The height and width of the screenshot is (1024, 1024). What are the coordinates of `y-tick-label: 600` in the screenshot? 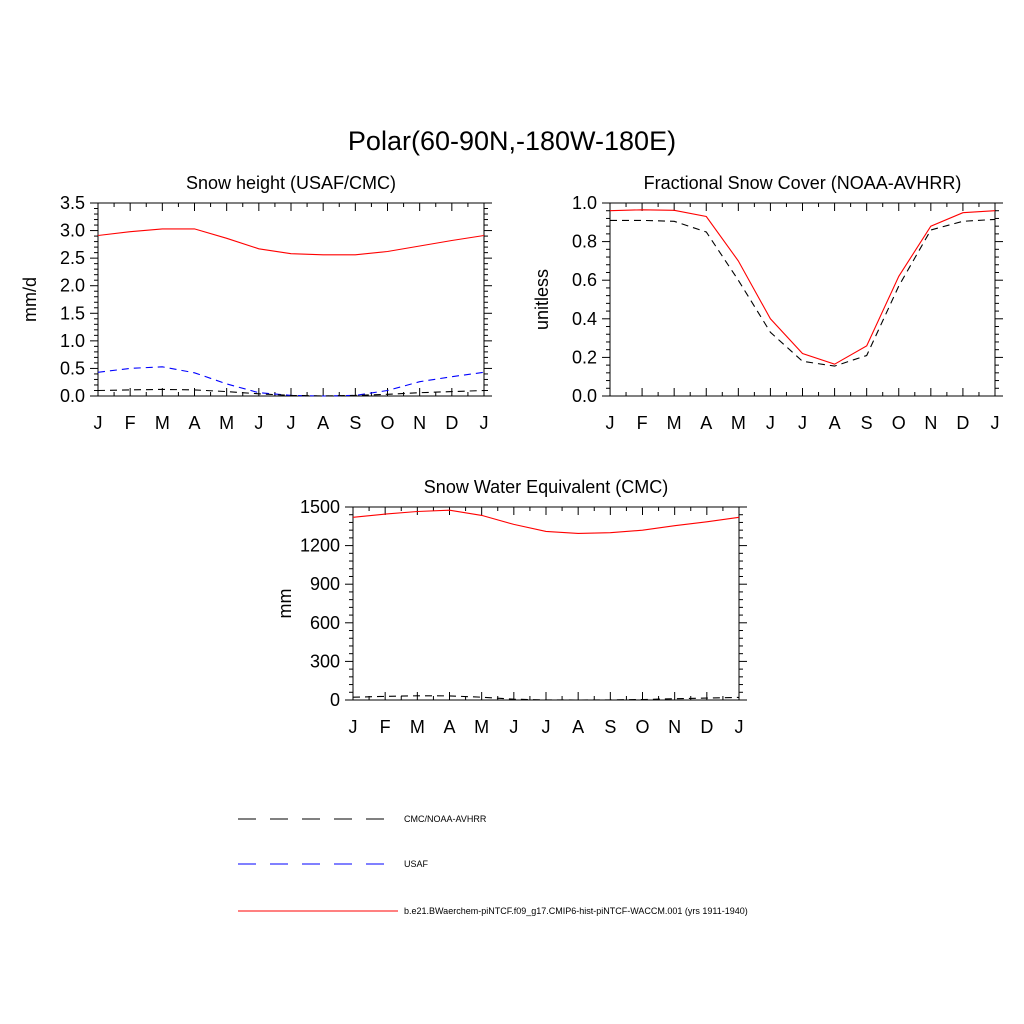 It's located at (325, 623).